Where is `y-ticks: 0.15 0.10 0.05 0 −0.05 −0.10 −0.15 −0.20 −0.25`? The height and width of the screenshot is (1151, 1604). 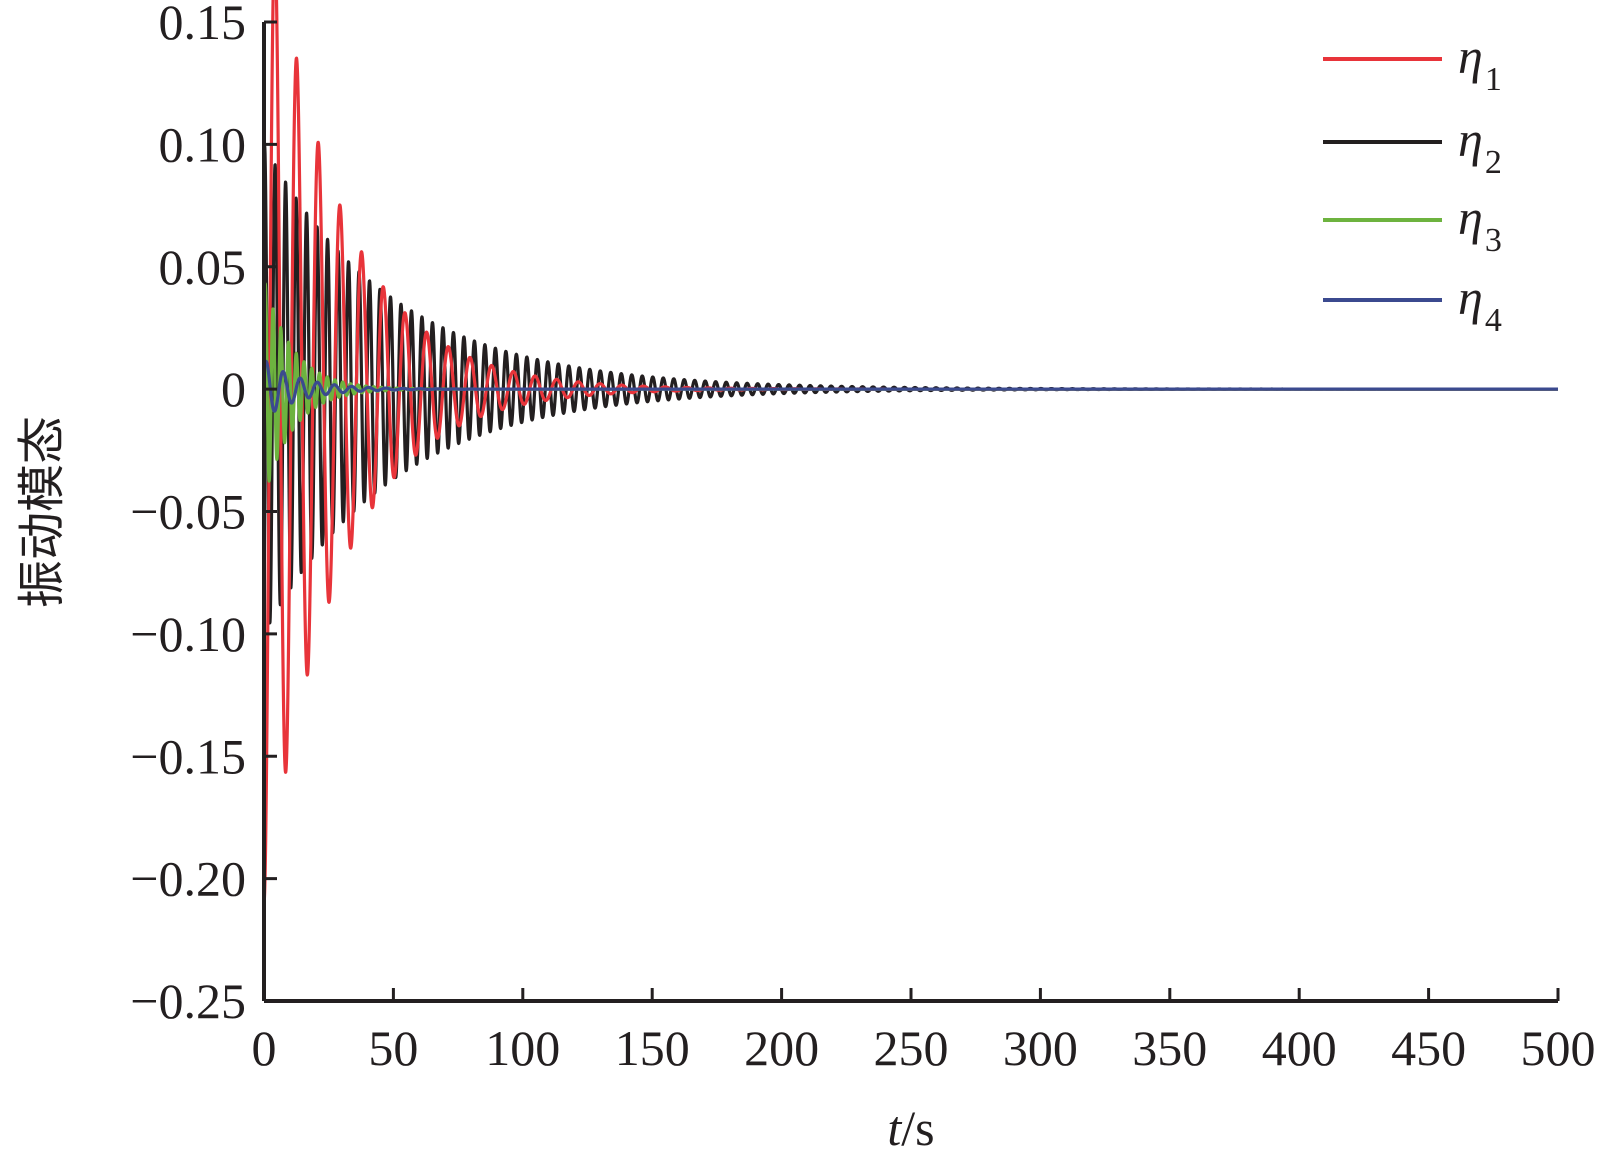 y-ticks: 0.15 0.10 0.05 0 −0.05 −0.10 −0.15 −0.20 −0.25 is located at coordinates (203, 514).